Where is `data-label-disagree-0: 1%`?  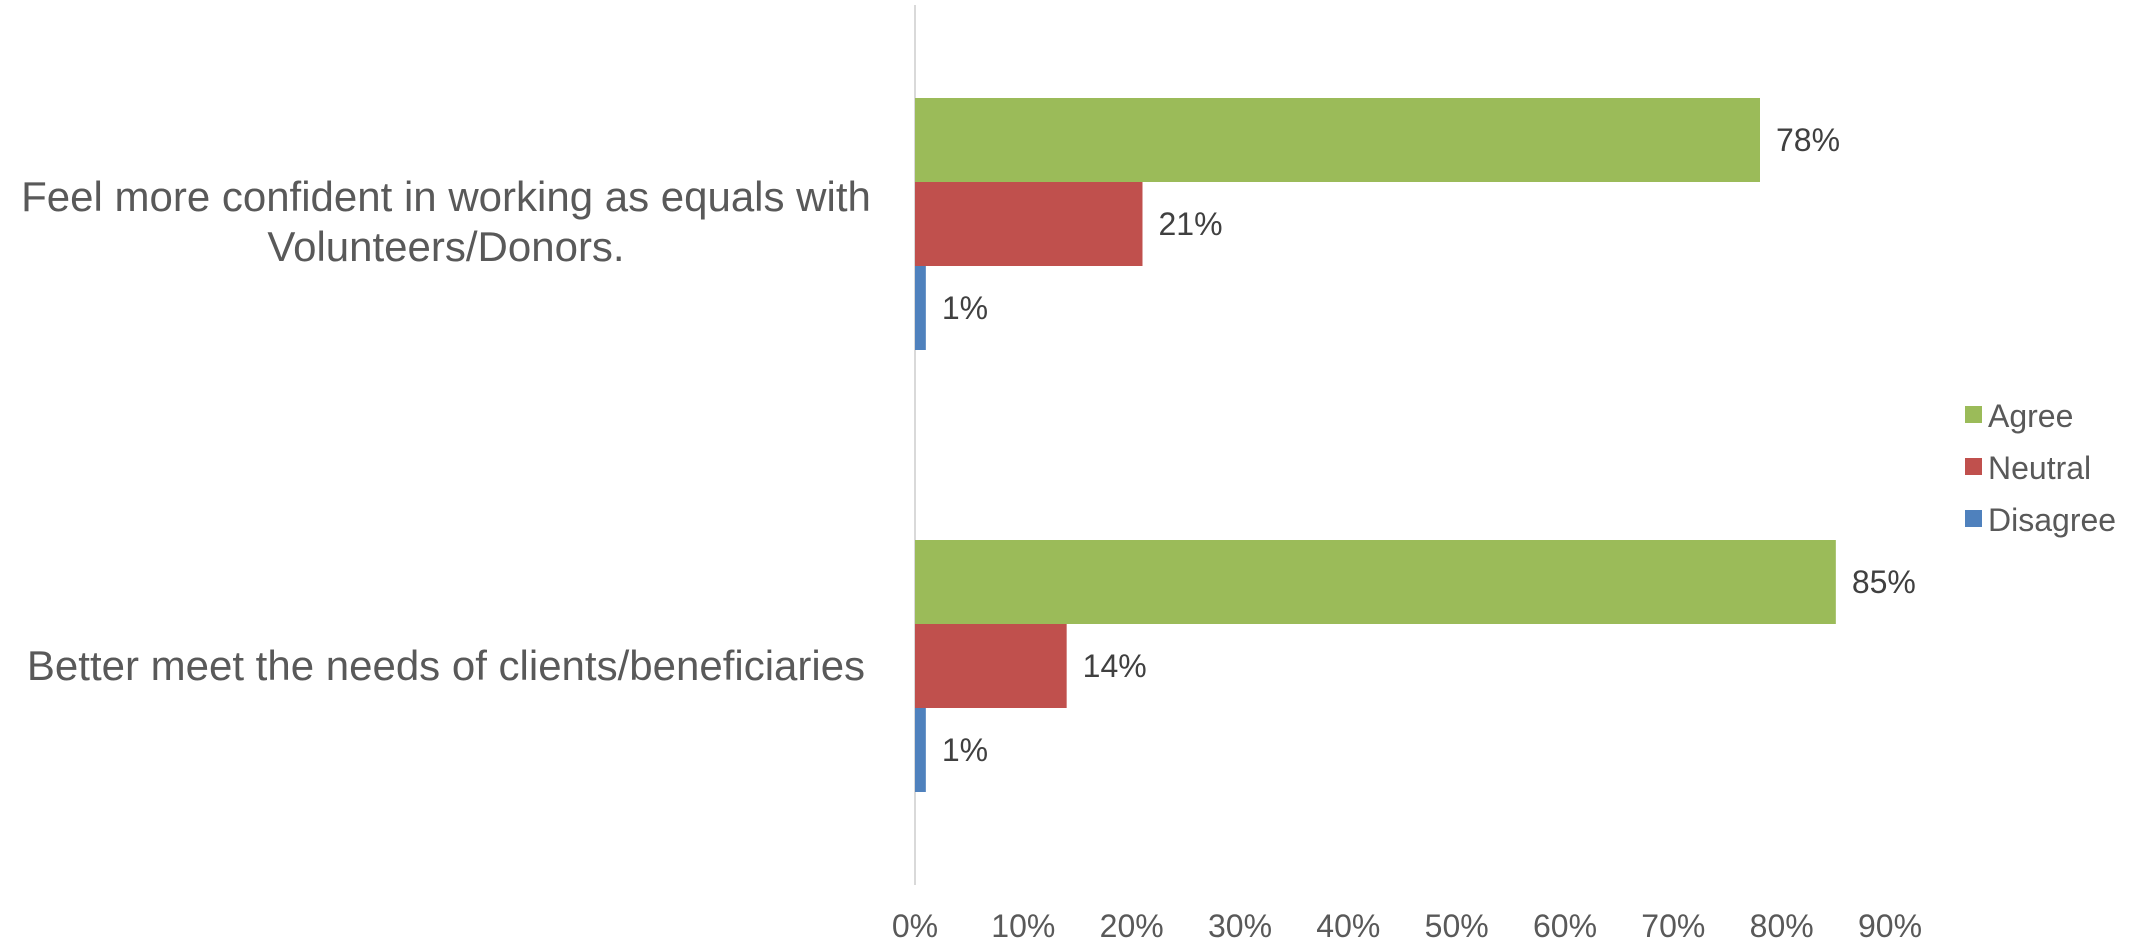
data-label-disagree-0: 1% is located at coordinates (965, 308).